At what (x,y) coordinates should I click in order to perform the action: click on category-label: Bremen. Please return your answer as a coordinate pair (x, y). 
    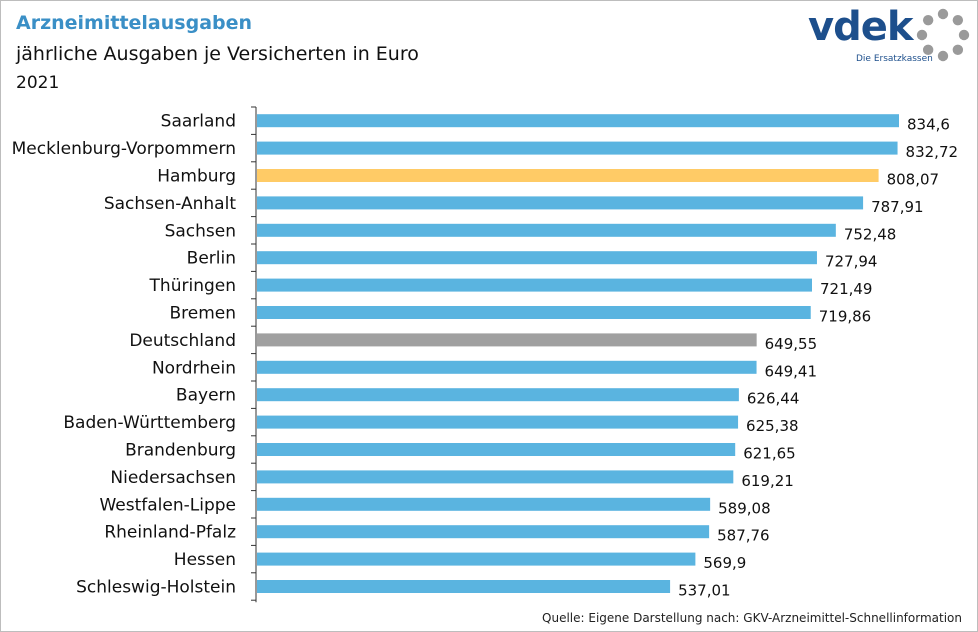
    Looking at the image, I should click on (202, 314).